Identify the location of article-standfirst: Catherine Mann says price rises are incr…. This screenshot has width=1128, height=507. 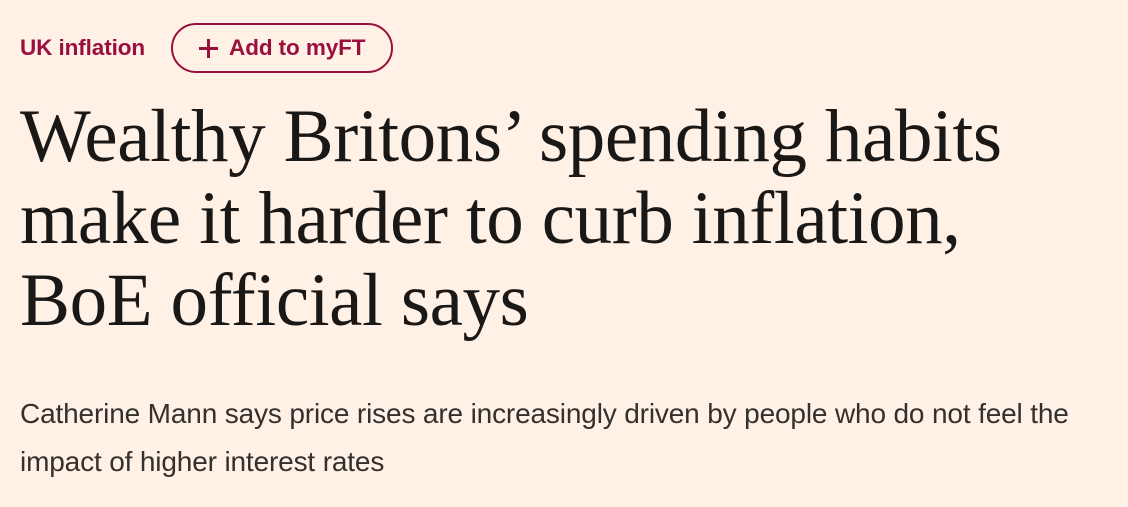
(544, 437).